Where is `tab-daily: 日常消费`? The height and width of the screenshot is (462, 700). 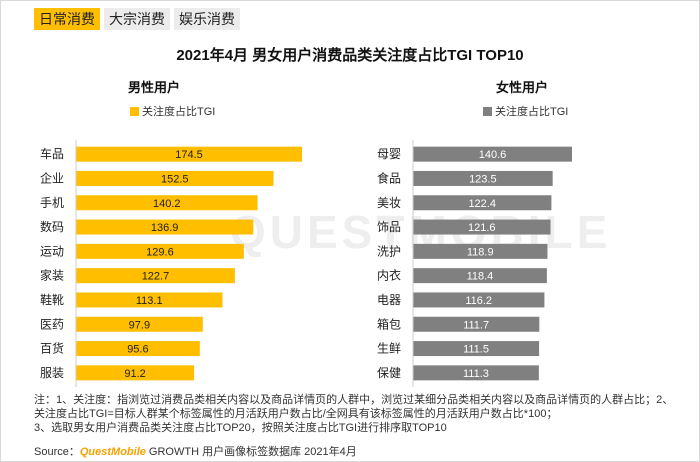
tab-daily: 日常消费 is located at coordinates (67, 19).